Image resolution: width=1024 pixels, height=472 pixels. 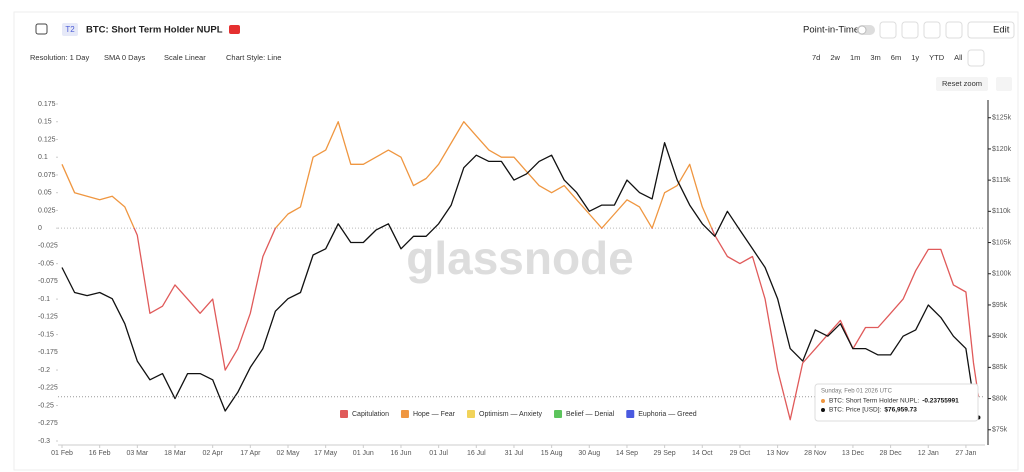 What do you see at coordinates (45, 193) in the screenshot?
I see `y-tick-label: 0.05` at bounding box center [45, 193].